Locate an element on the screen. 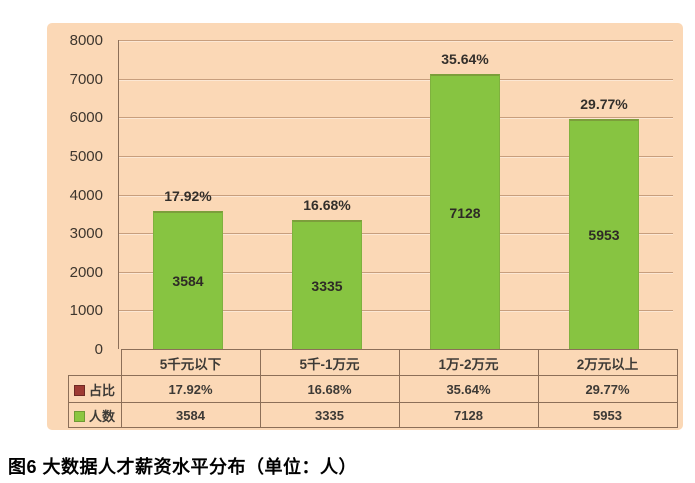 The height and width of the screenshot is (483, 695). y-axis-tick-label: 6000 is located at coordinates (86, 117).